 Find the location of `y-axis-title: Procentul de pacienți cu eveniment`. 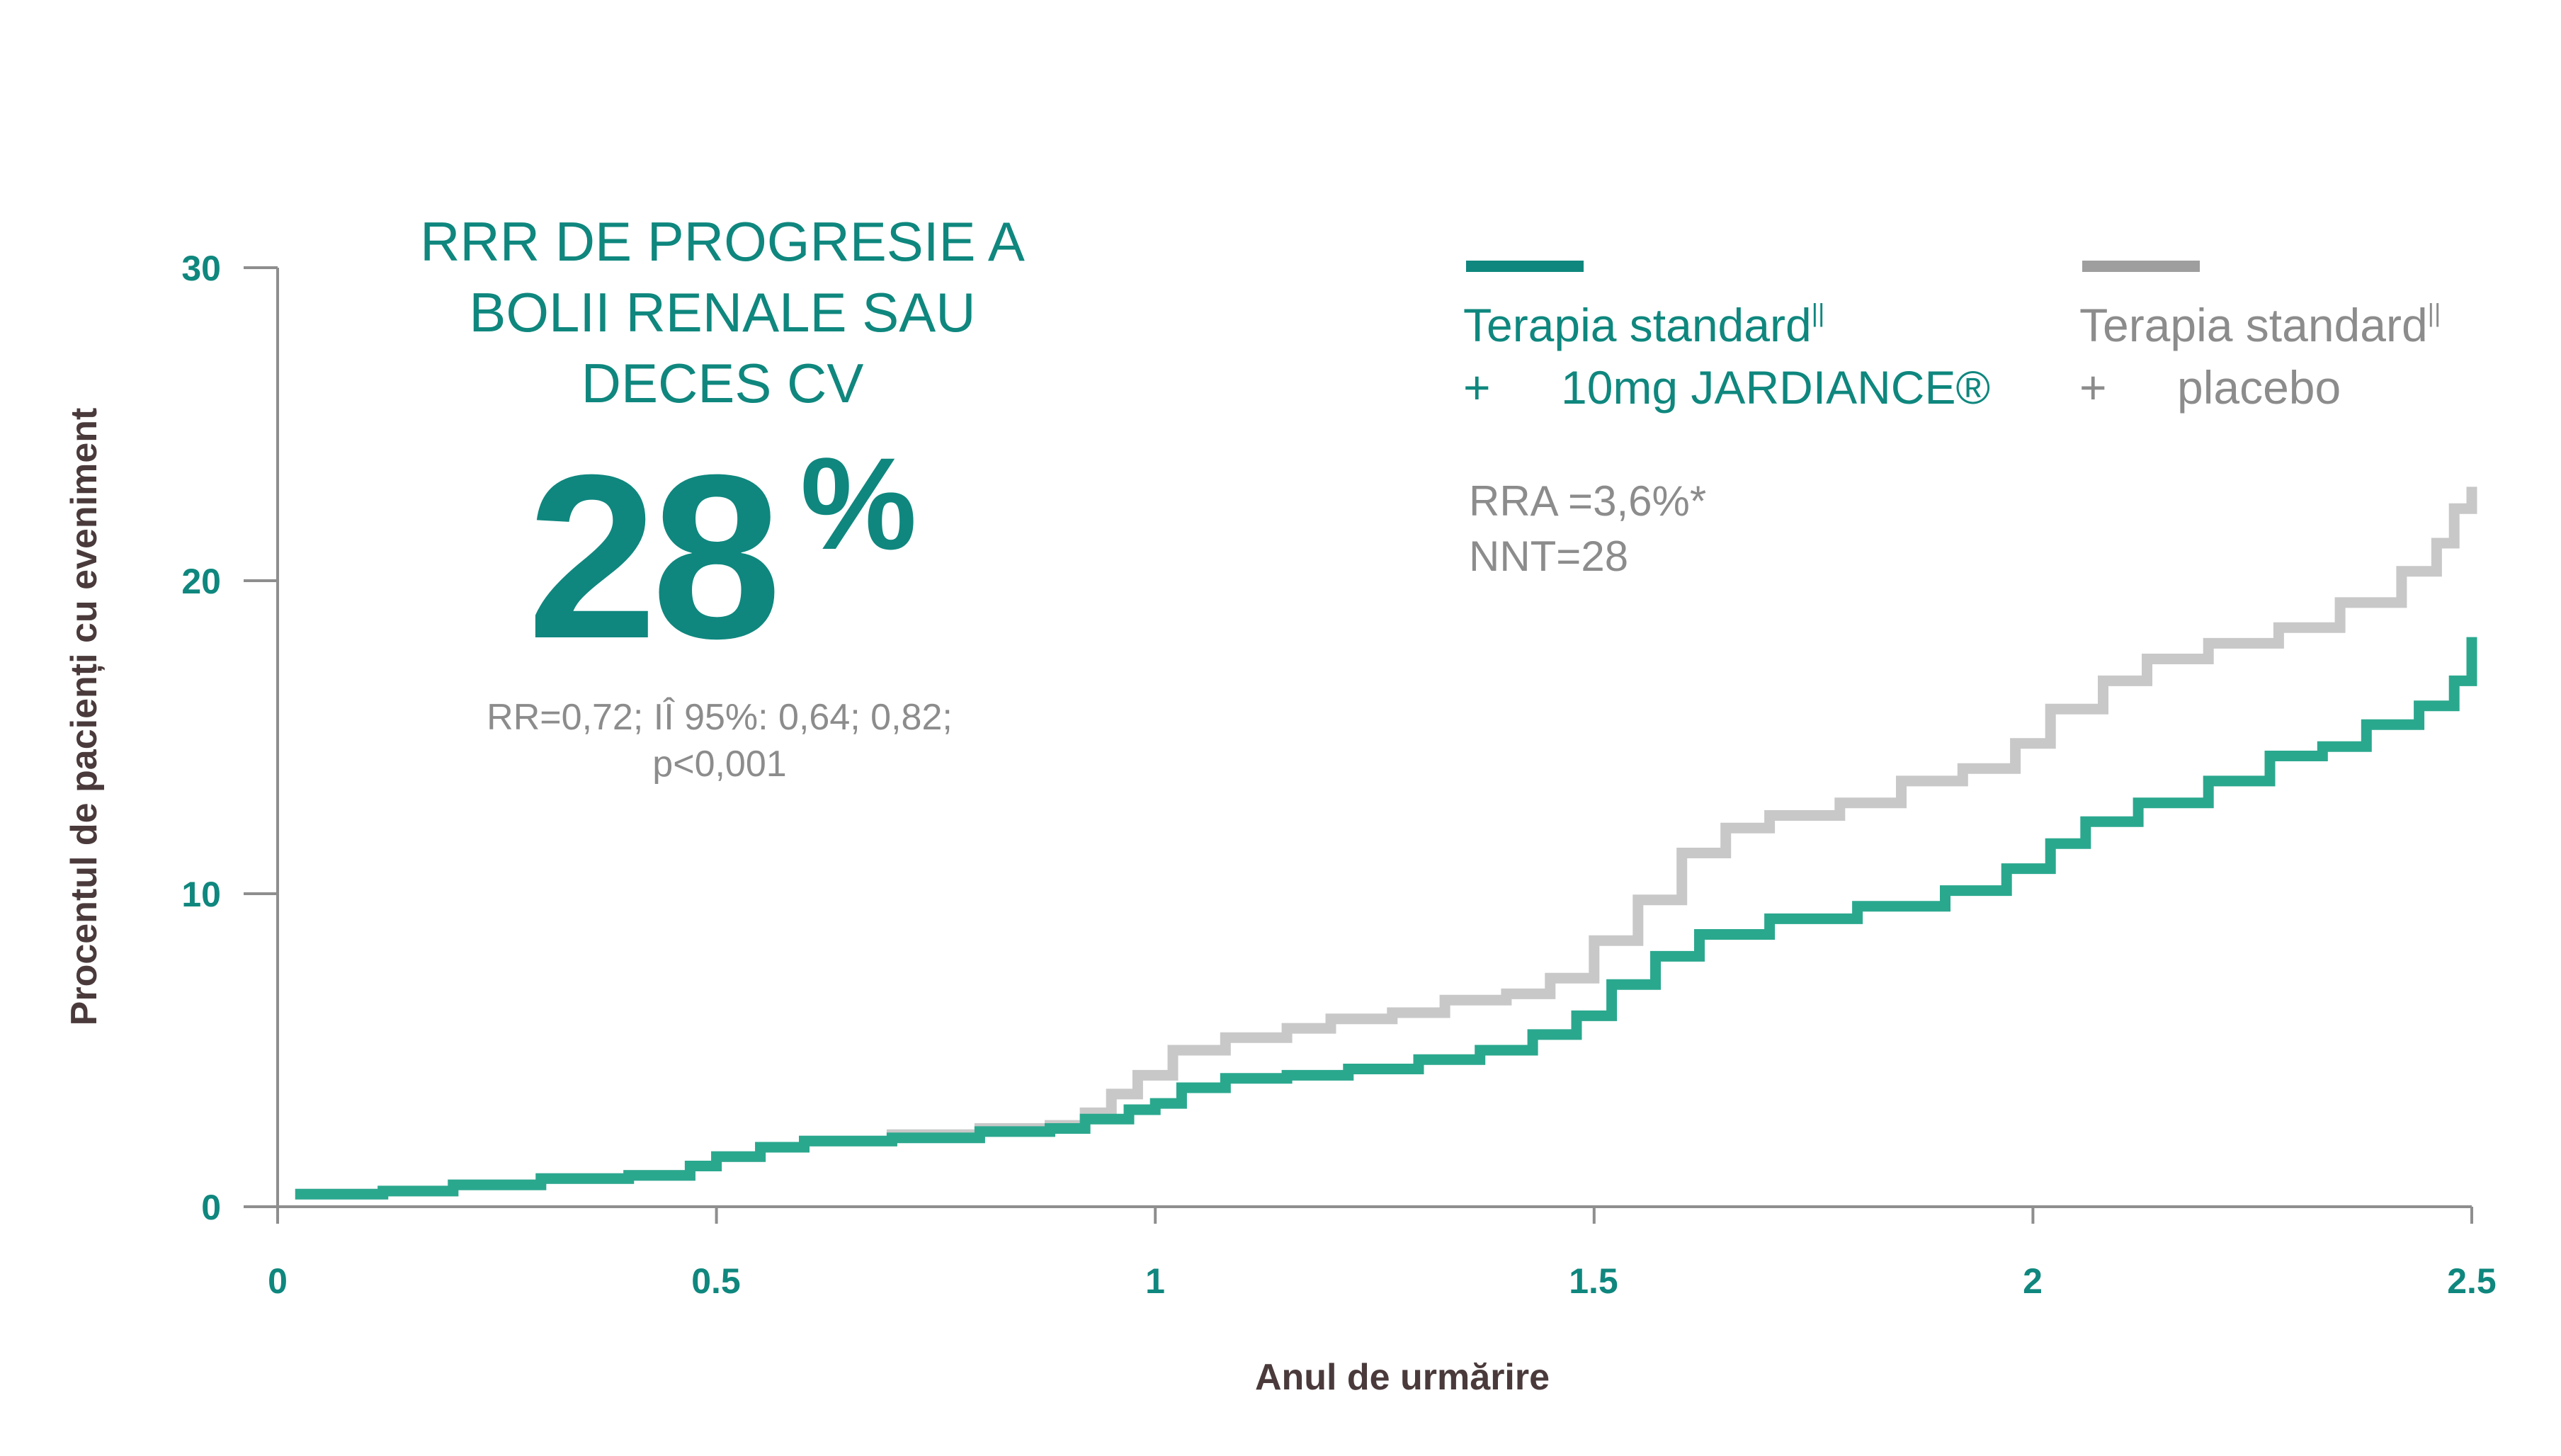

y-axis-title: Procentul de pacienți cu eveniment is located at coordinates (85, 717).